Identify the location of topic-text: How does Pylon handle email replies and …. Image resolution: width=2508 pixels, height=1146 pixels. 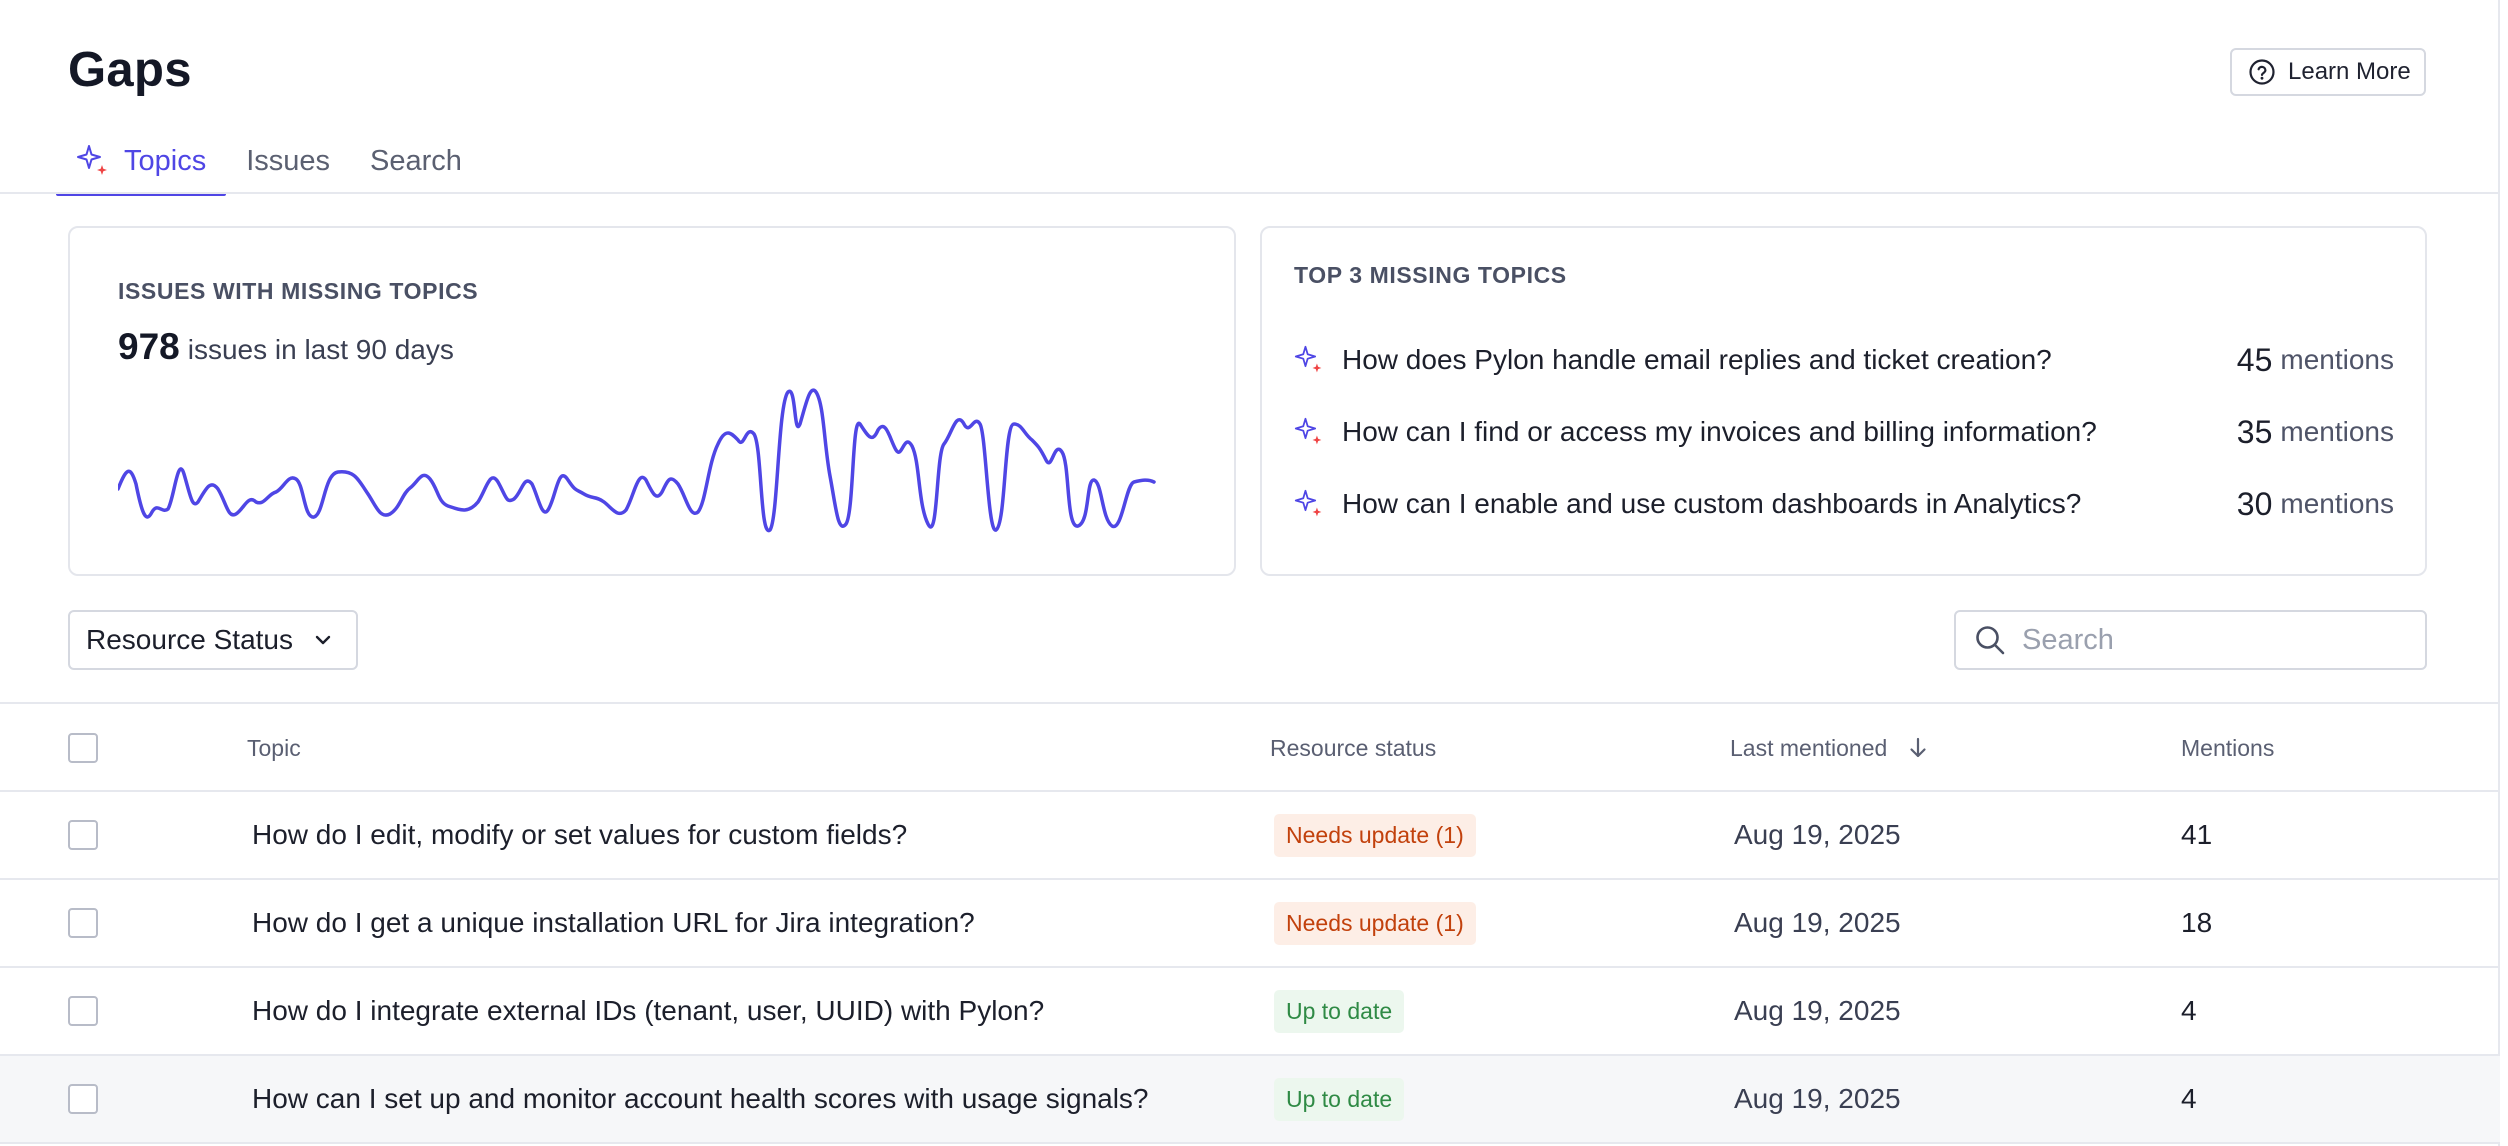
(1697, 359).